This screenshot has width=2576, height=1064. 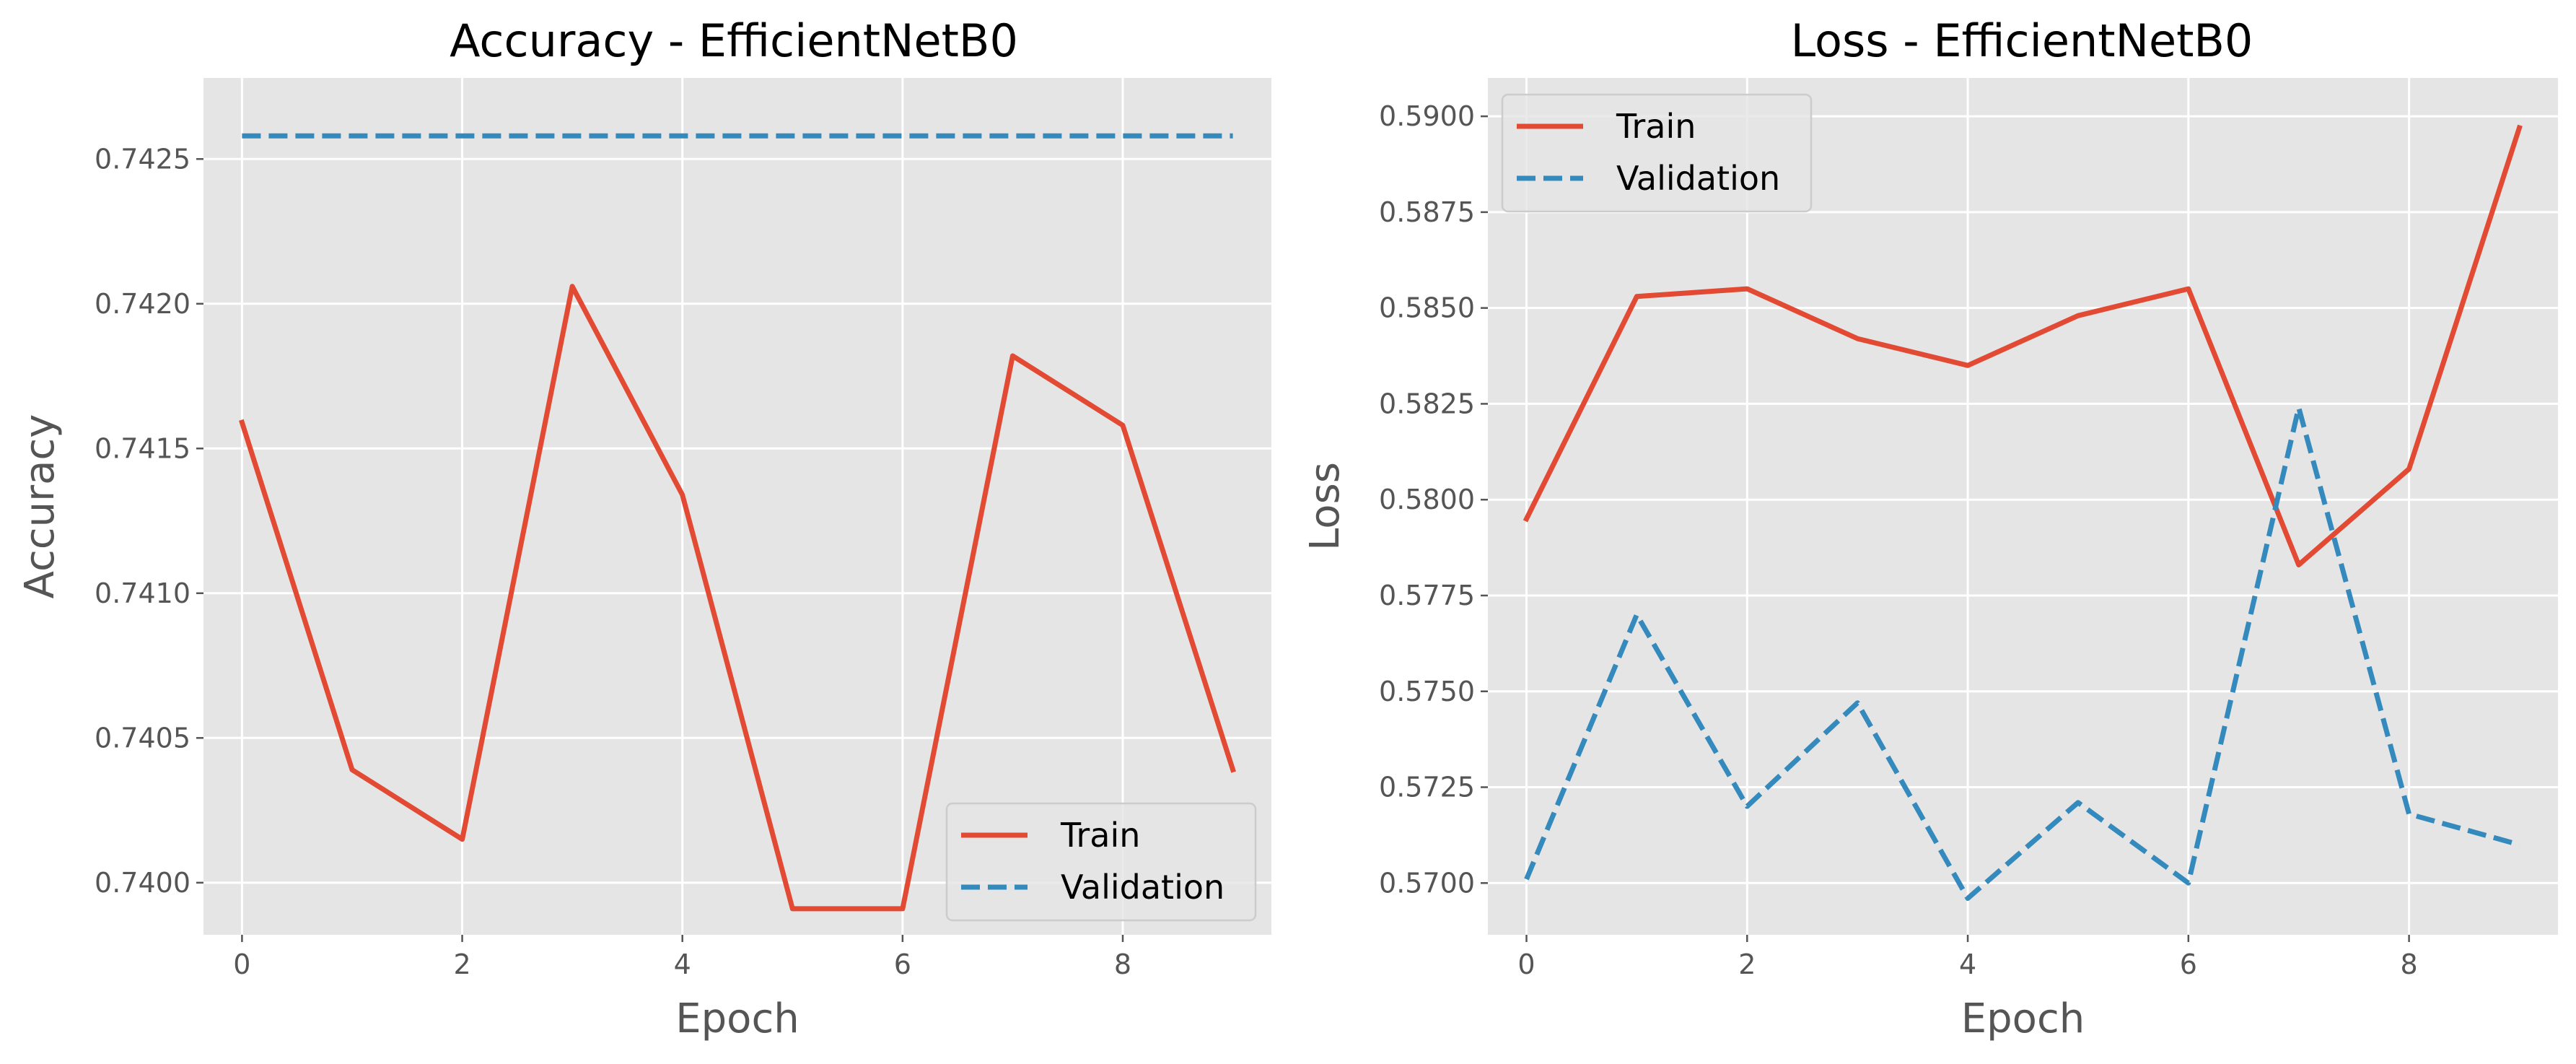 What do you see at coordinates (142, 738) in the screenshot?
I see `accuracy-ytick-label: 0.7405` at bounding box center [142, 738].